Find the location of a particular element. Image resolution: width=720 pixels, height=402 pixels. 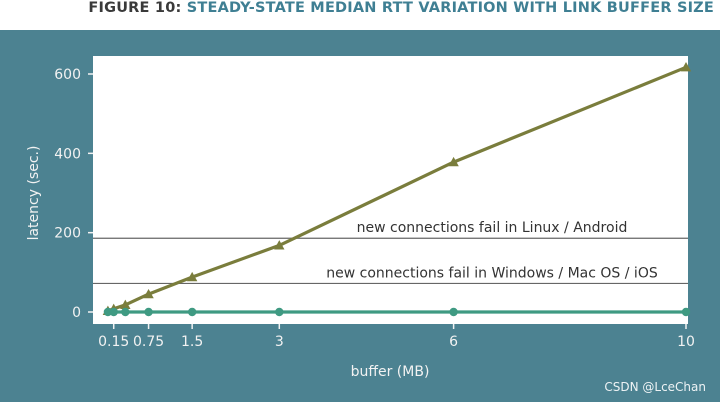

x-tick-label: 6 is located at coordinates (453, 342).